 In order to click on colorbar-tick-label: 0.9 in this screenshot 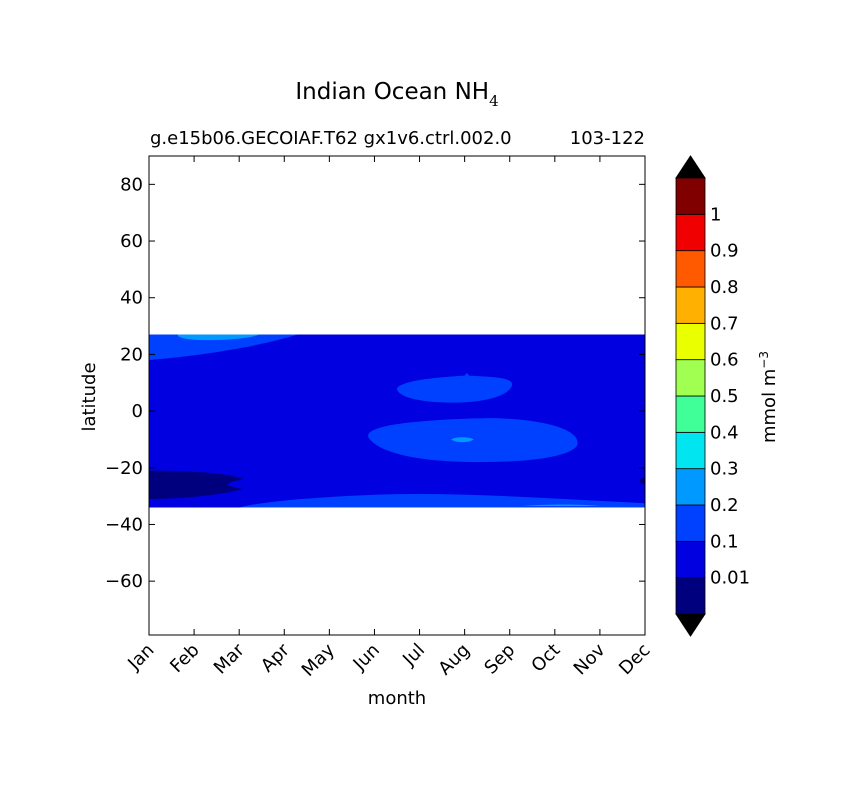, I will do `click(724, 251)`.